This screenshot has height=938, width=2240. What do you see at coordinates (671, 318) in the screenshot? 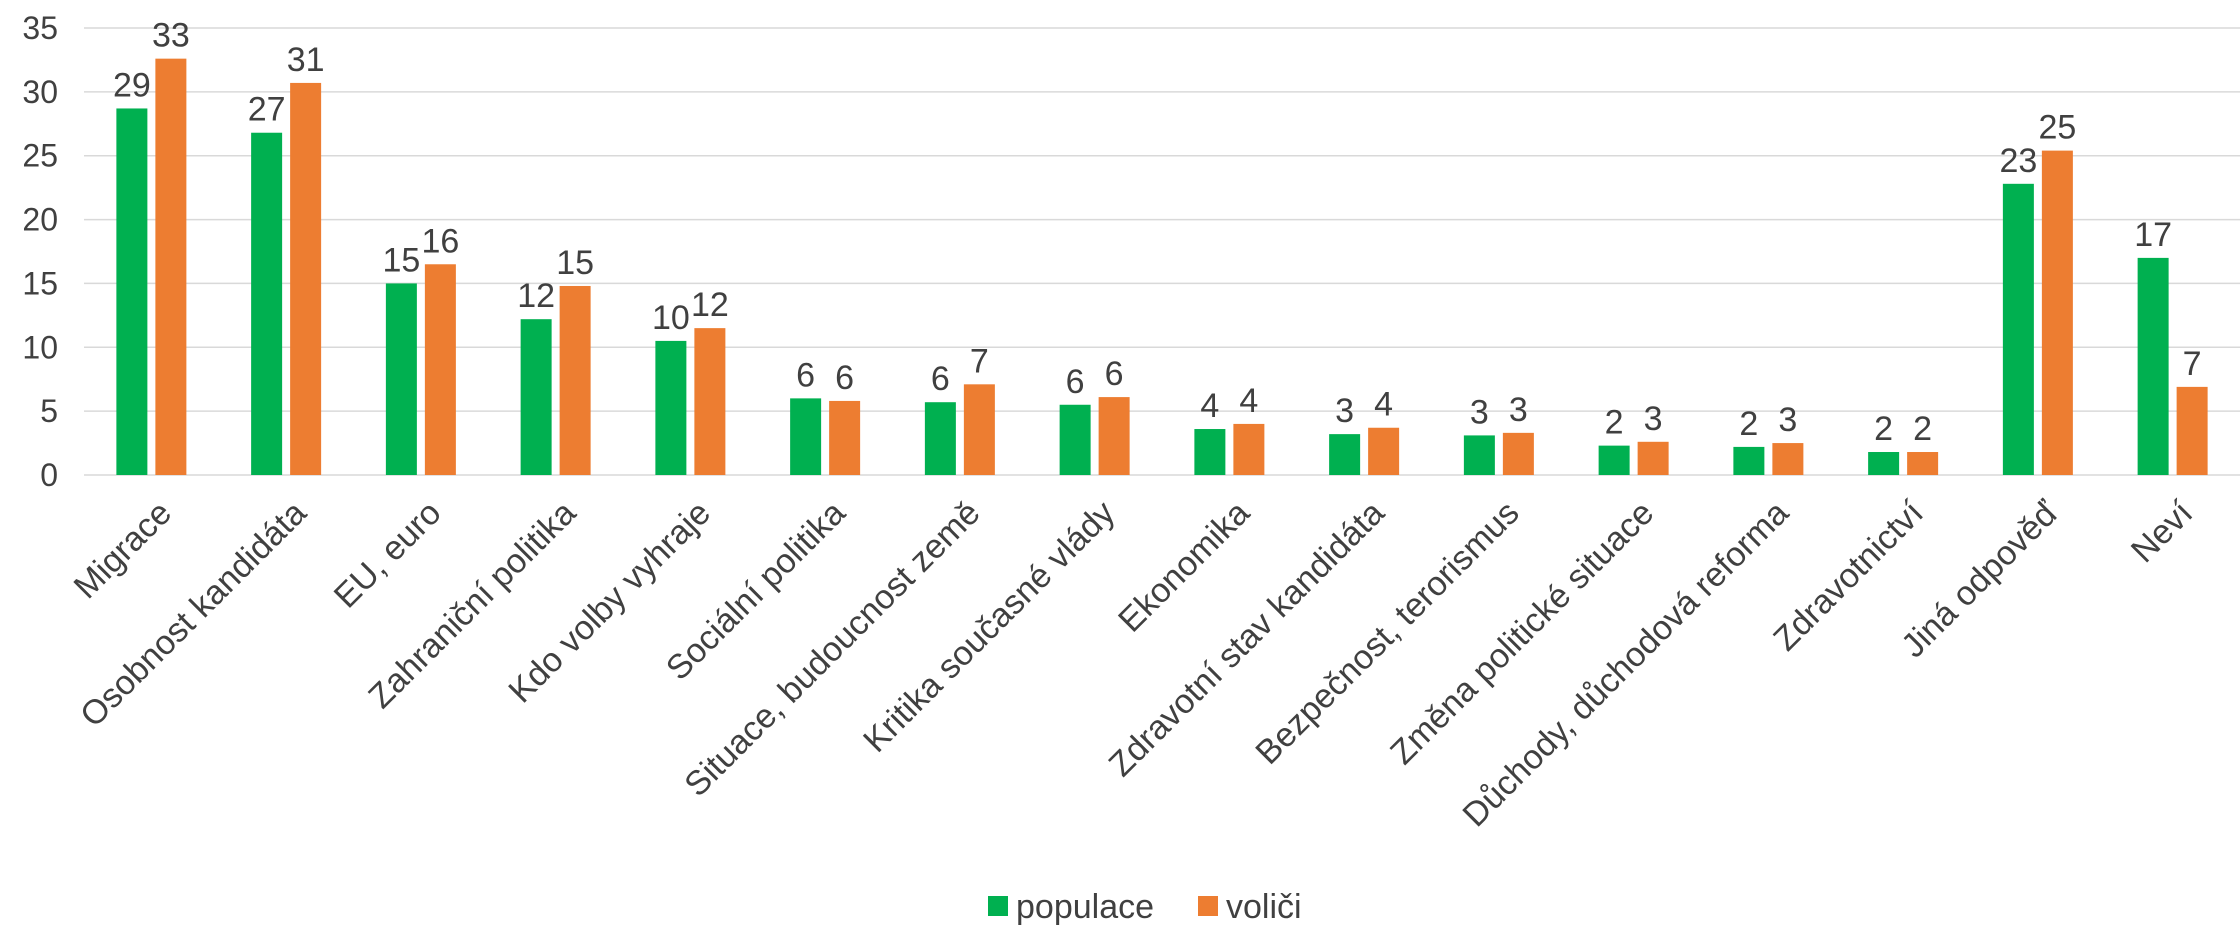
I see `data-label: 10` at bounding box center [671, 318].